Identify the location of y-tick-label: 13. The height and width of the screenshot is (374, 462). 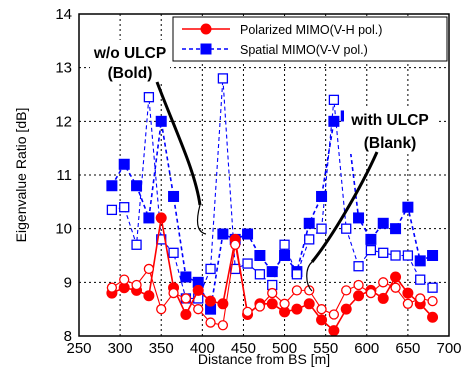
(63, 68).